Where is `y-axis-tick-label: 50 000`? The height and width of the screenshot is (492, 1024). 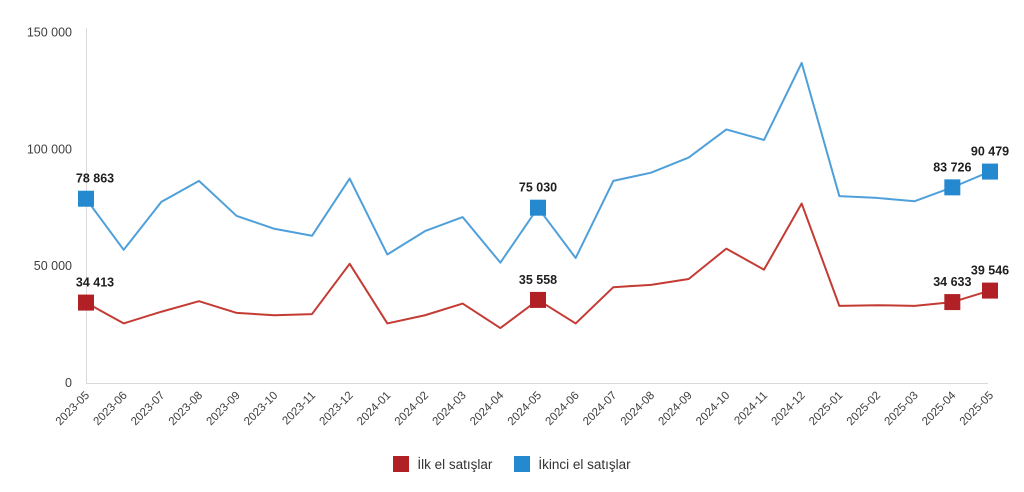 y-axis-tick-label: 50 000 is located at coordinates (53, 266).